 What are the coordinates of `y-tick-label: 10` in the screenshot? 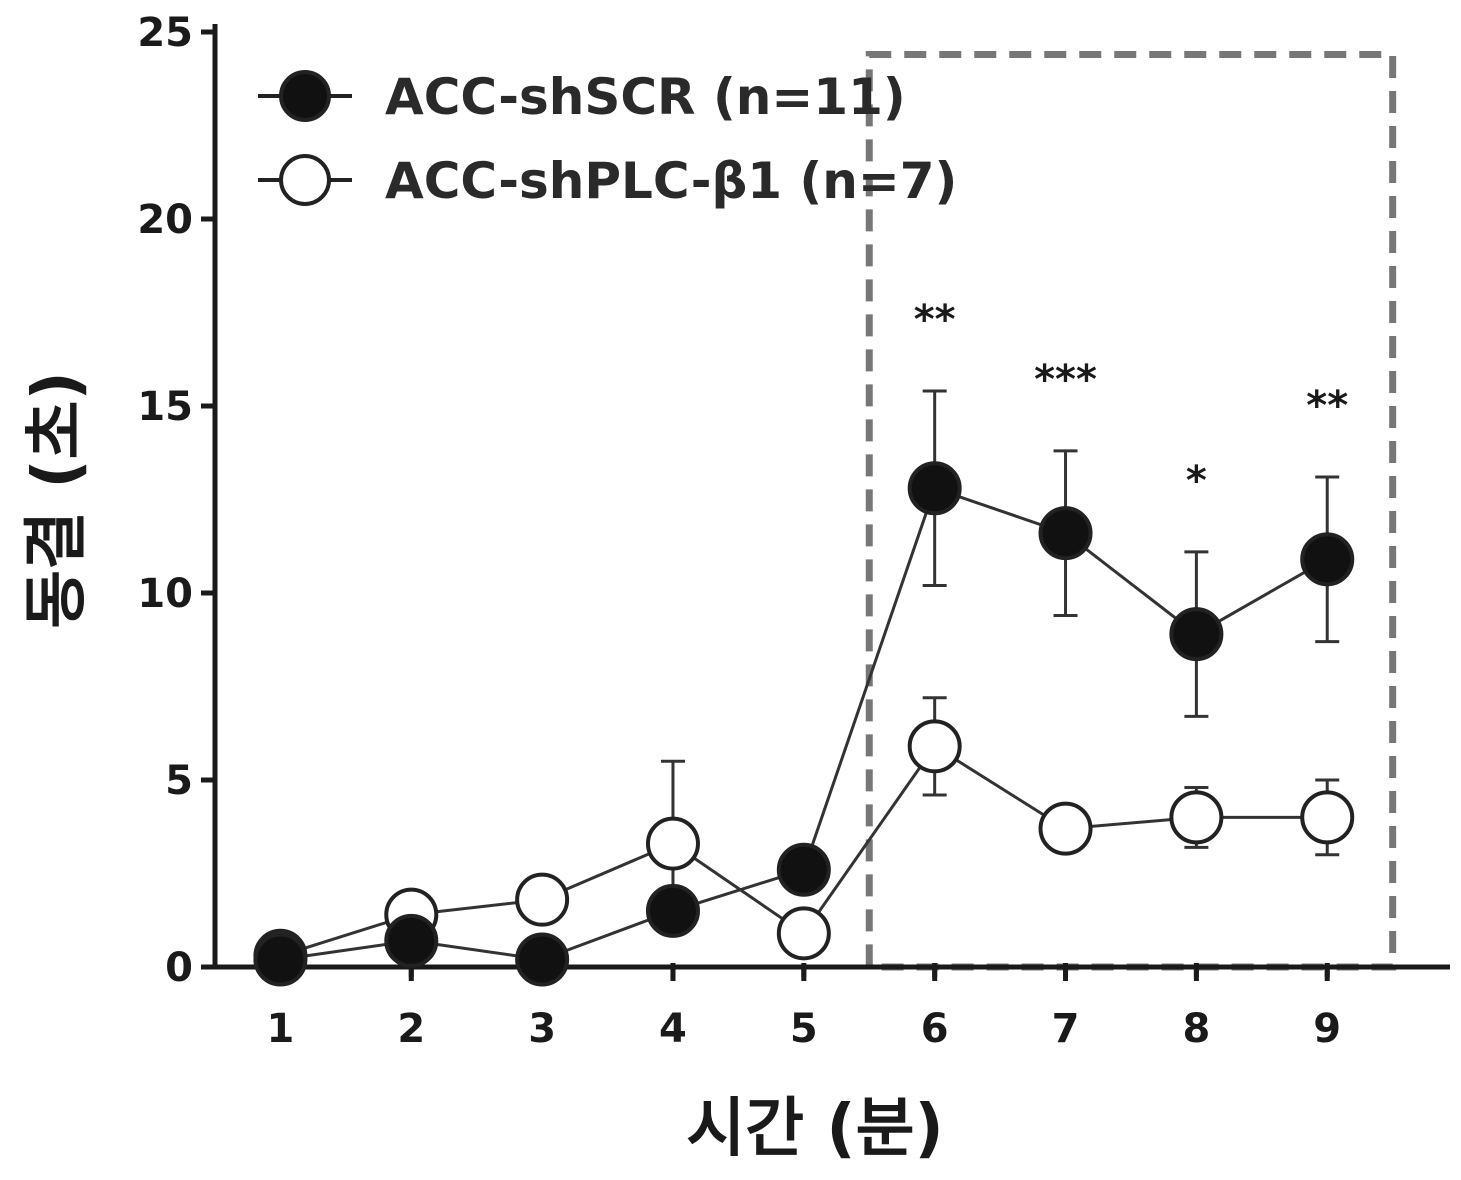 It's located at (165, 594).